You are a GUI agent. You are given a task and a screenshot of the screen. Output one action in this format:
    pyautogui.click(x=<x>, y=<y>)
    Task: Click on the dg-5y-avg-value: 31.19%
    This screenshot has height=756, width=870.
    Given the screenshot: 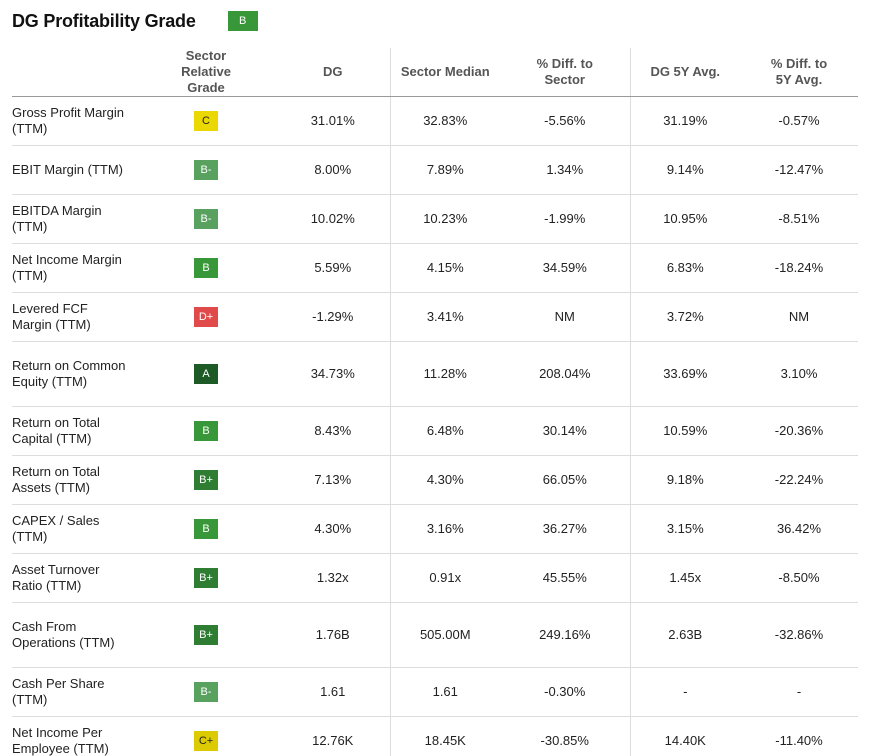 What is the action you would take?
    pyautogui.click(x=684, y=121)
    